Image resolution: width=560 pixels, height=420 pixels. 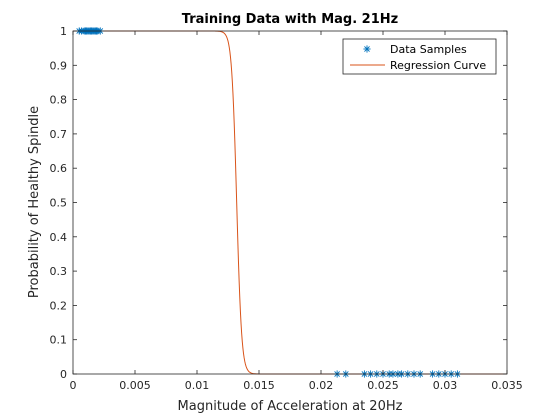 I want to click on y-tick-label: 0.7, so click(x=59, y=134).